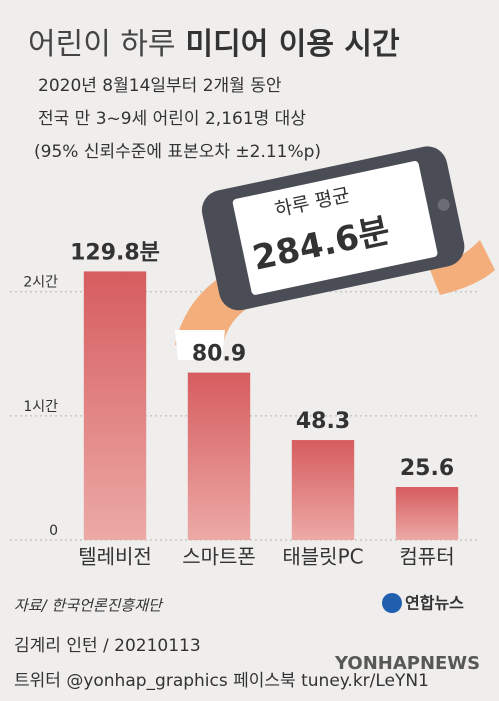 Image resolution: width=499 pixels, height=701 pixels. What do you see at coordinates (40, 407) in the screenshot?
I see `y-tick-label: 1시간` at bounding box center [40, 407].